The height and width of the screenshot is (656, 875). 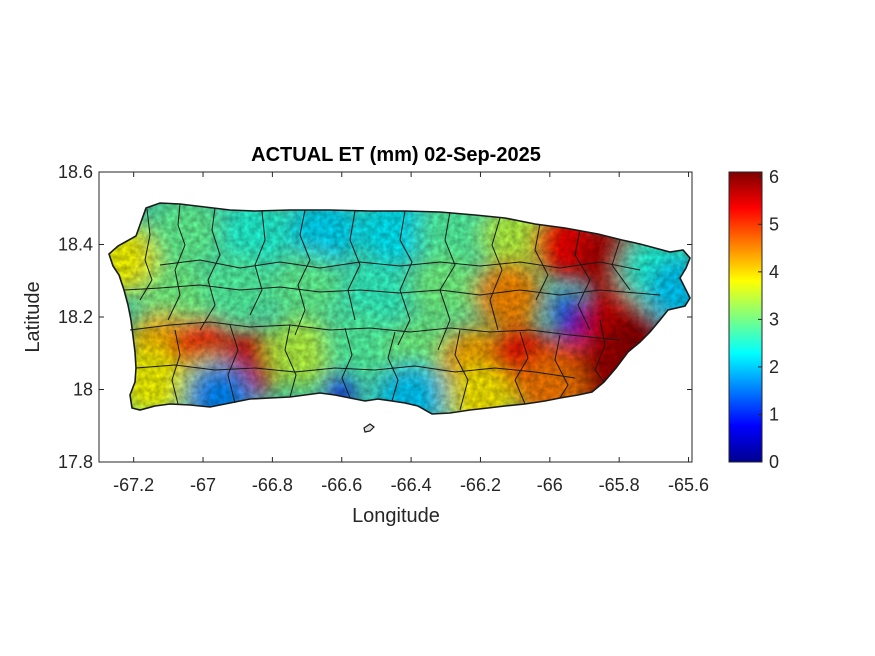 I want to click on x-axis-label: Longitude, so click(x=396, y=516).